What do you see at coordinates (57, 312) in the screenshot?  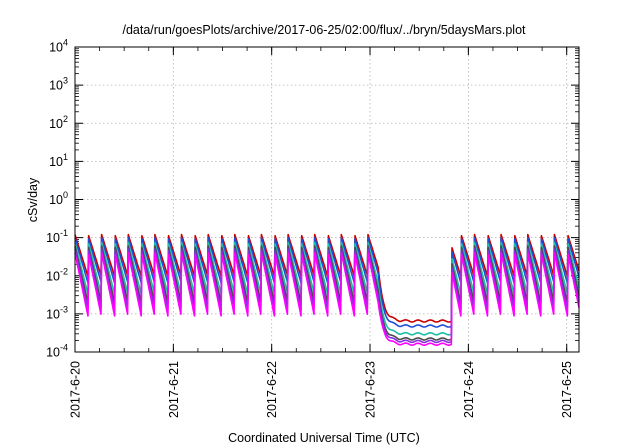 I see `y-tick-label: 10⁻³` at bounding box center [57, 312].